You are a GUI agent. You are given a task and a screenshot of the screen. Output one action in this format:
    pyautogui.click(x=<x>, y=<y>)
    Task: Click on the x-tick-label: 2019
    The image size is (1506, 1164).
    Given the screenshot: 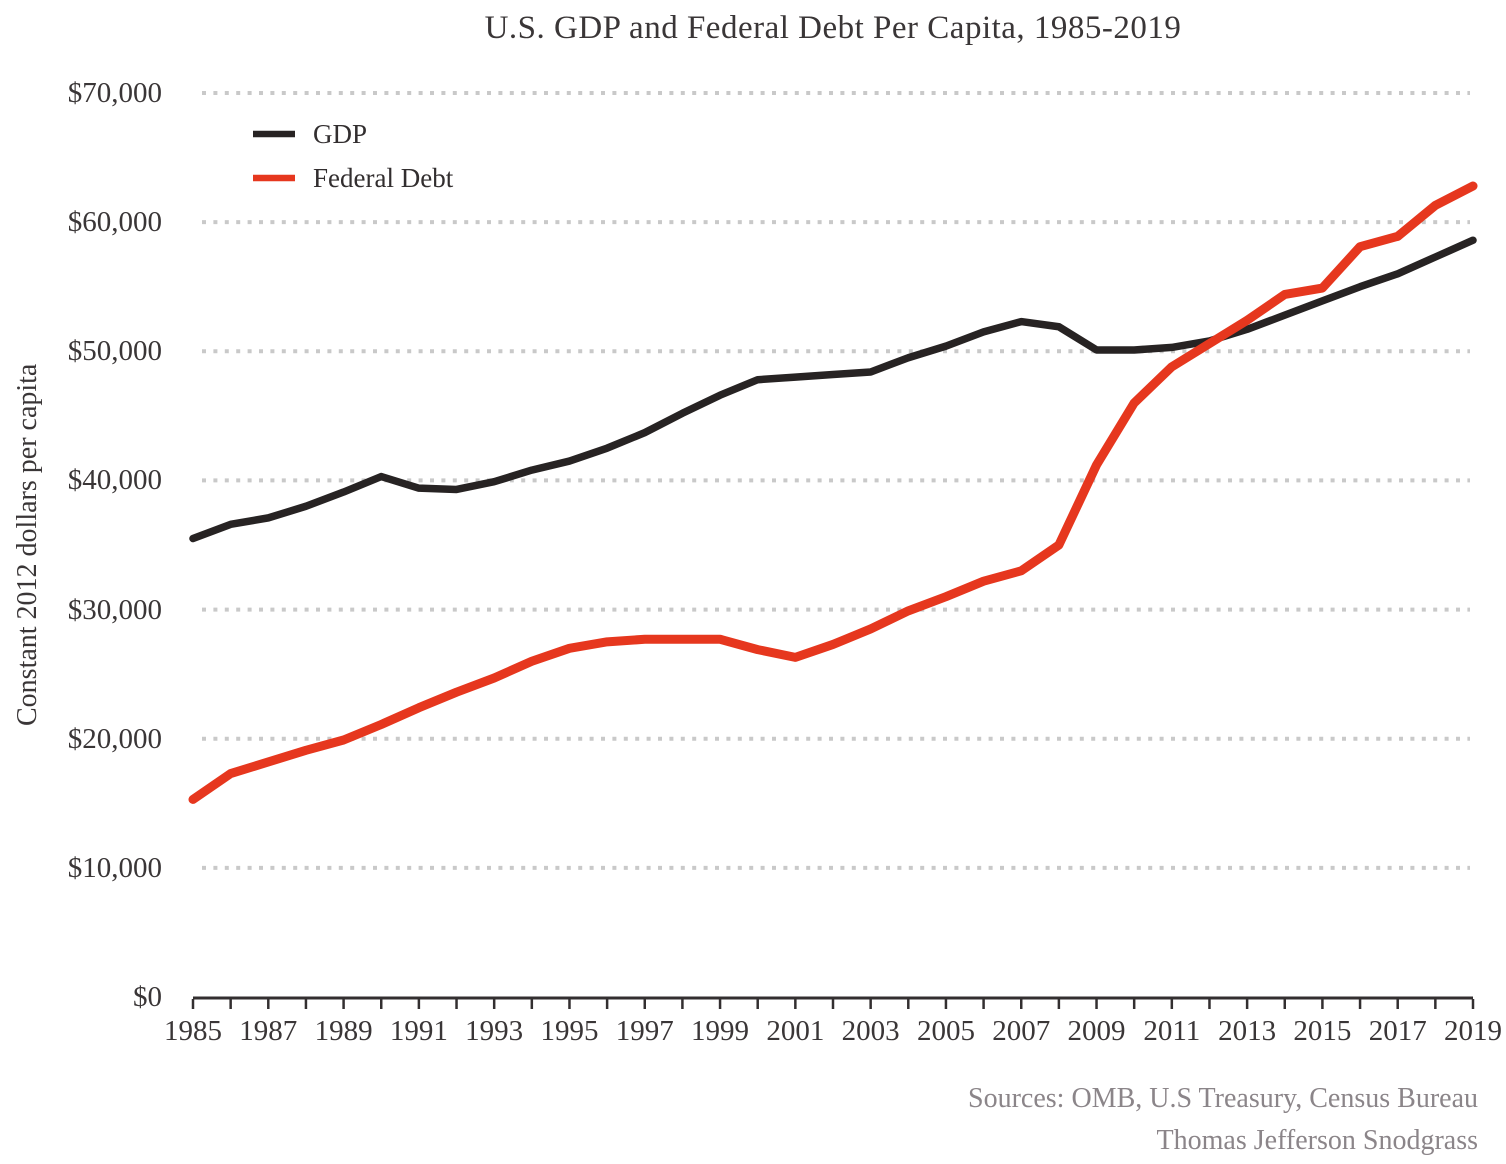 What is the action you would take?
    pyautogui.click(x=1473, y=1031)
    